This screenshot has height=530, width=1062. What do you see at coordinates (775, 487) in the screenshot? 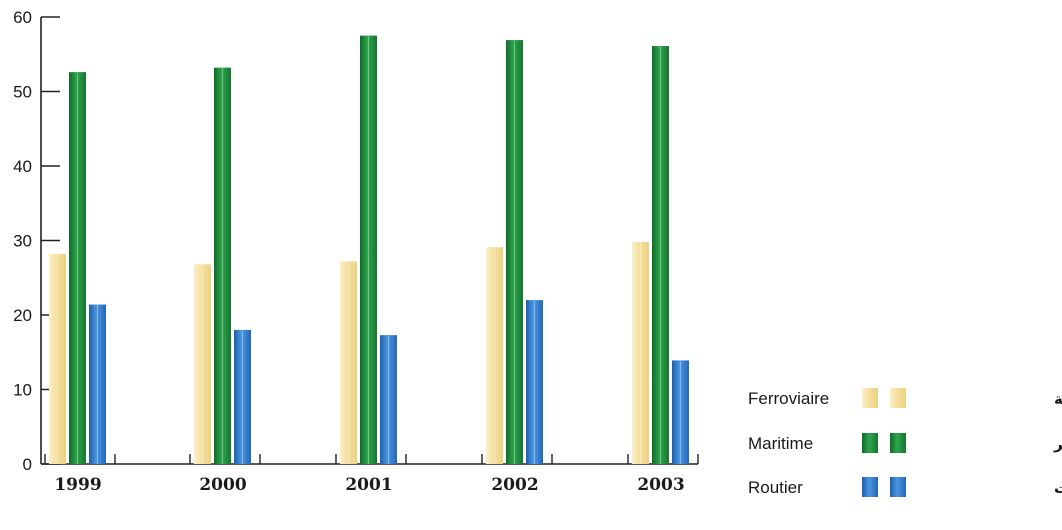
I see `legend-label-fr: Routier` at bounding box center [775, 487].